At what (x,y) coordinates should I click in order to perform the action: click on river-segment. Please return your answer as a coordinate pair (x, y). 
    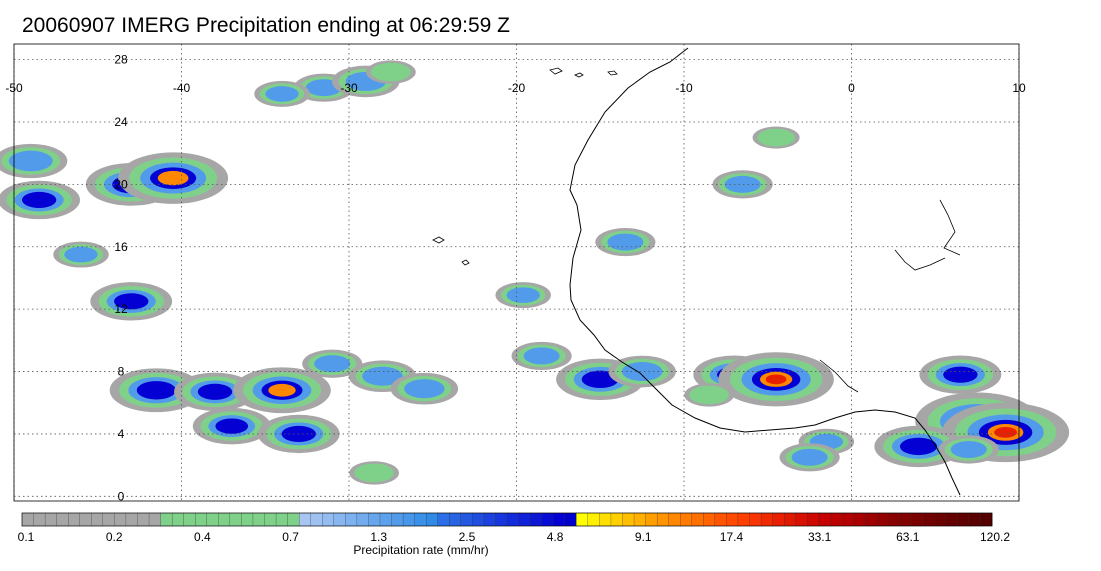
    Looking at the image, I should click on (920, 260).